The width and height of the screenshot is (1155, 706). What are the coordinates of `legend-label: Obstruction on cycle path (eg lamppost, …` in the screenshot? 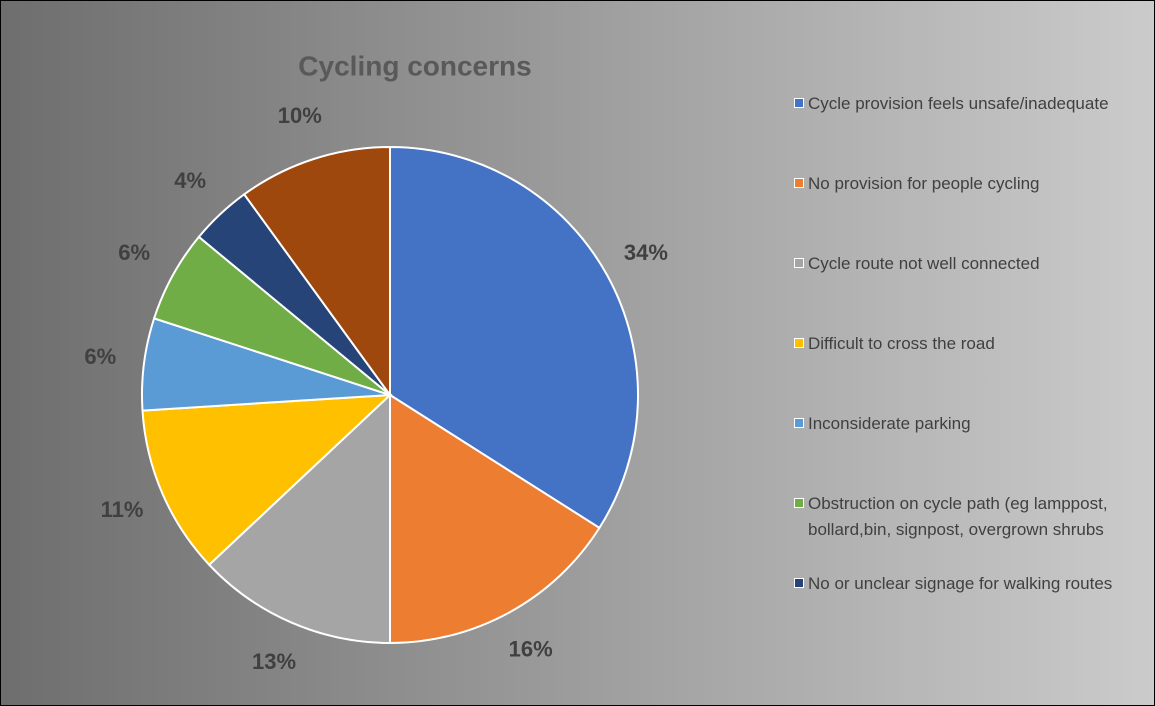 It's located at (958, 516).